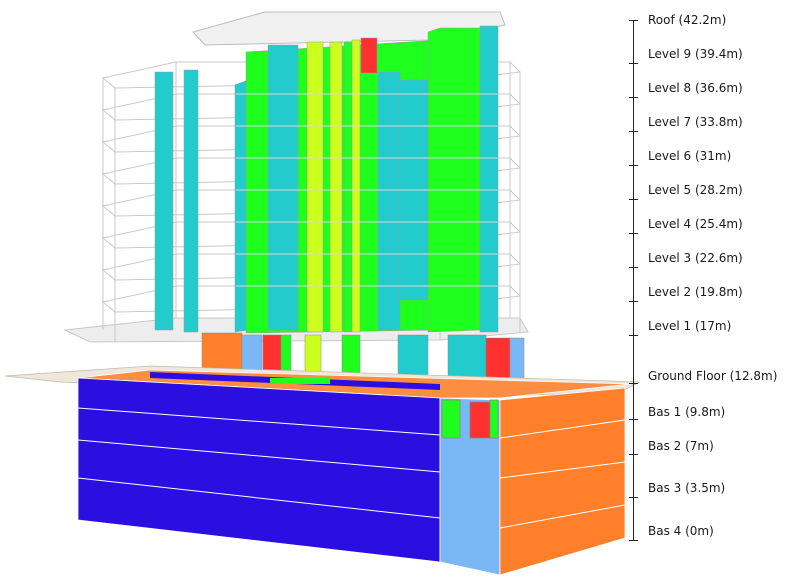  I want to click on cyan-shaft-east, so click(489, 179).